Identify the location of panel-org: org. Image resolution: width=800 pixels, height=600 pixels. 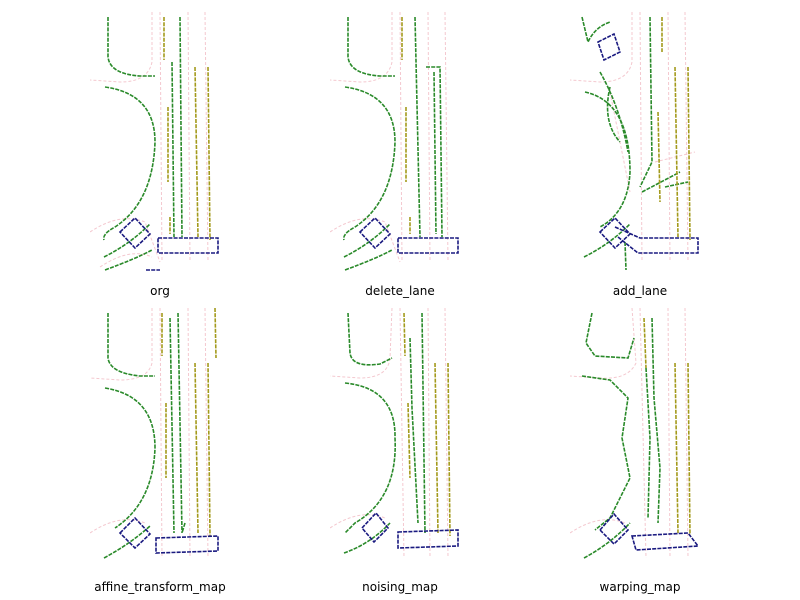
(160, 157).